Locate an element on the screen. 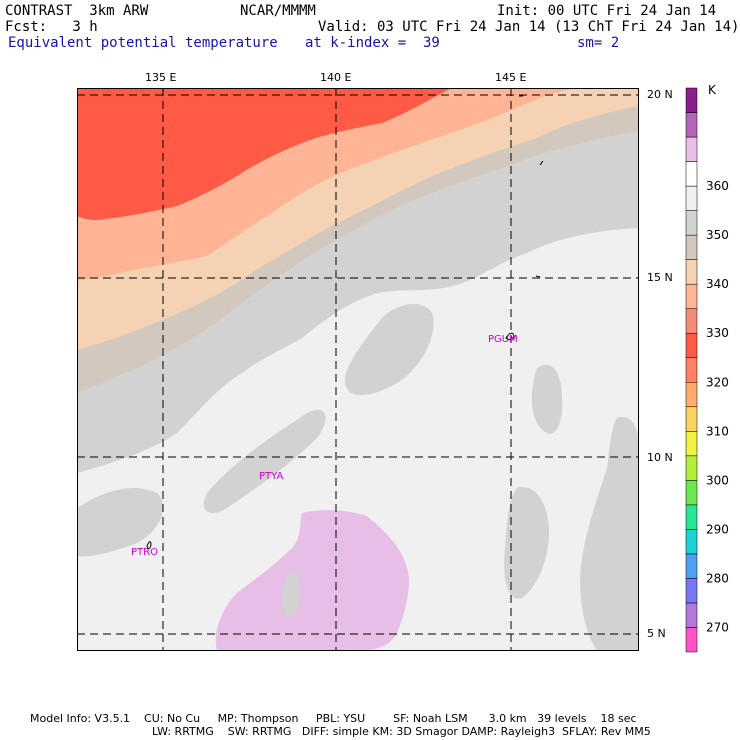  lon-label-145: 145 E is located at coordinates (511, 77).